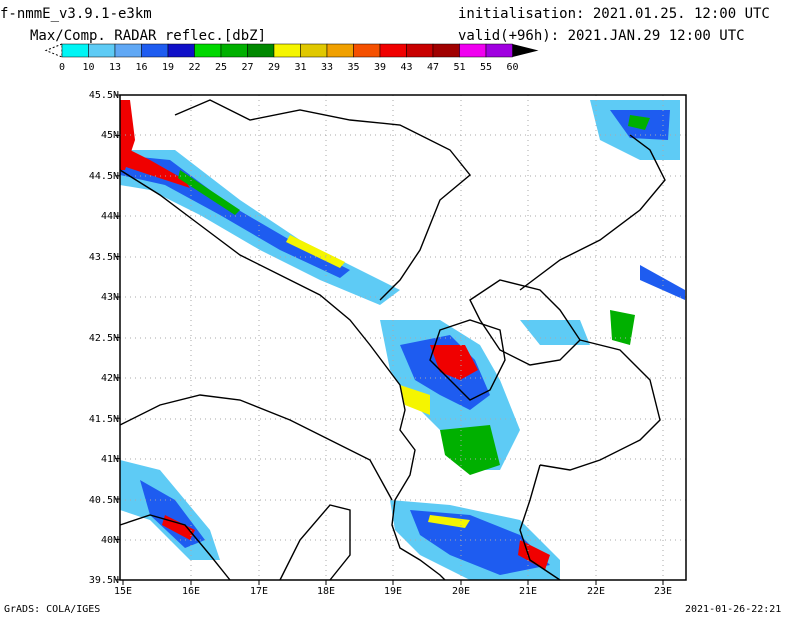  I want to click on lon-label: 16E, so click(191, 591).